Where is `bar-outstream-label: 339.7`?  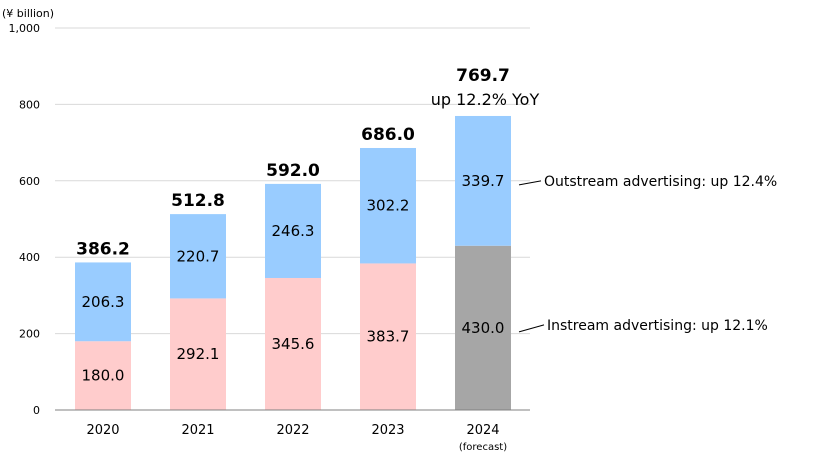 bar-outstream-label: 339.7 is located at coordinates (483, 181).